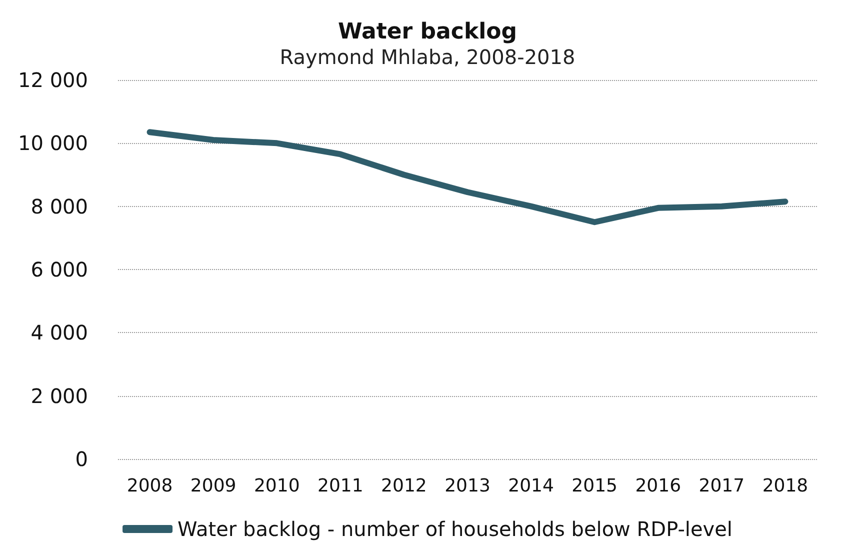 The image size is (855, 557). I want to click on x-tick-label: 2010, so click(277, 486).